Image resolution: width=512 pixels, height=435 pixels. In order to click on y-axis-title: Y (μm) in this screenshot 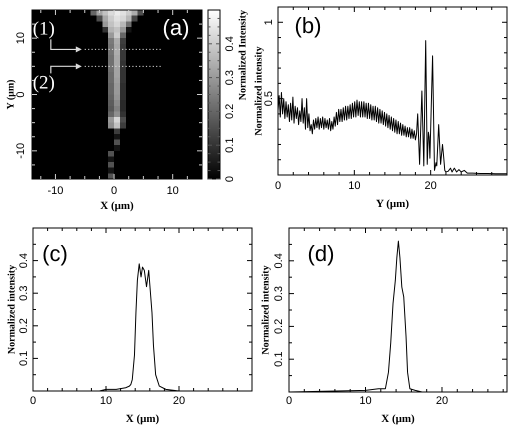, I will do `click(11, 94)`.